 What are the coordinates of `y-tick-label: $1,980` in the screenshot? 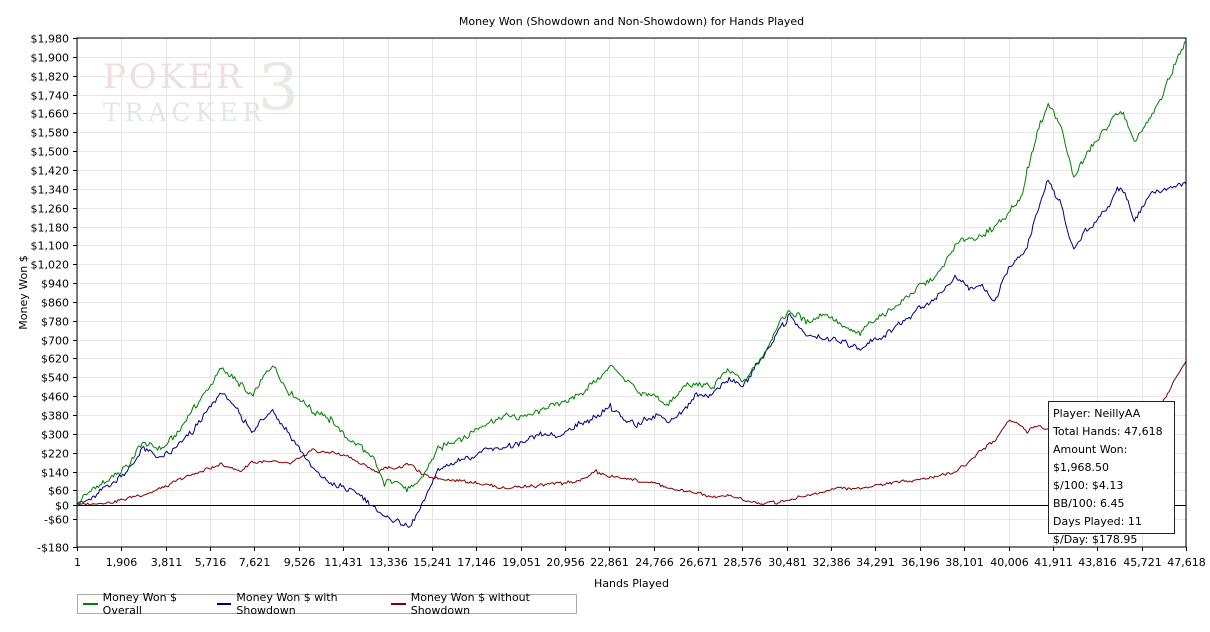 It's located at (50, 39).